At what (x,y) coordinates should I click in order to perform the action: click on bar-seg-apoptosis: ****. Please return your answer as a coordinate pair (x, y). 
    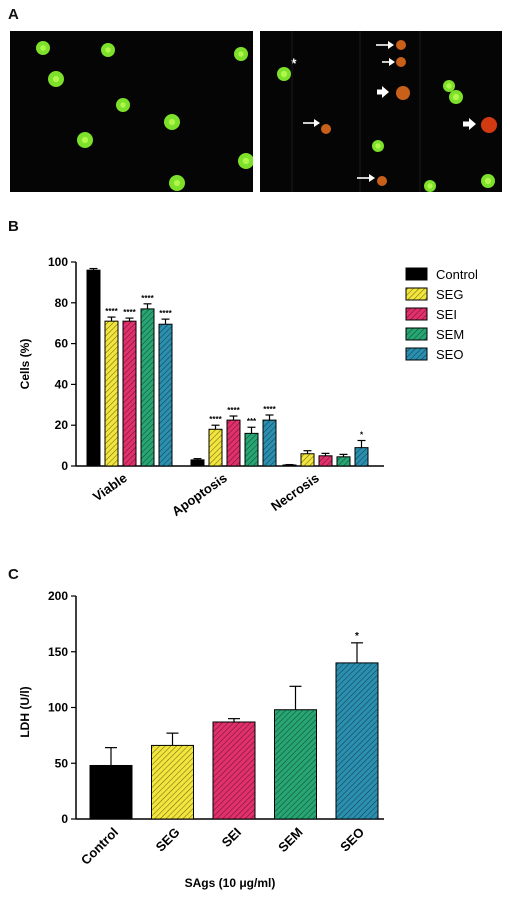
    Looking at the image, I should click on (215, 441).